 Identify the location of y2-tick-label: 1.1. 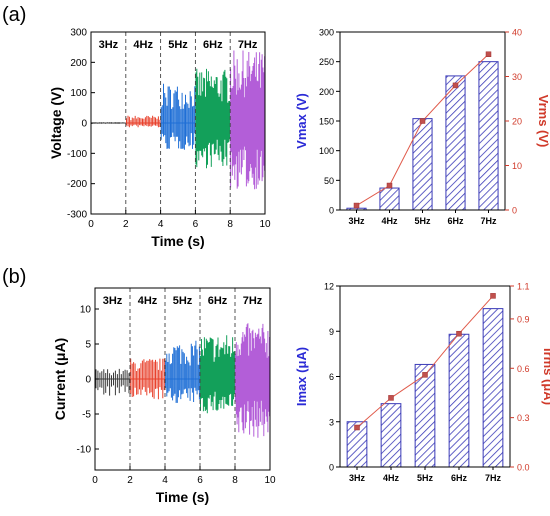
(523, 287).